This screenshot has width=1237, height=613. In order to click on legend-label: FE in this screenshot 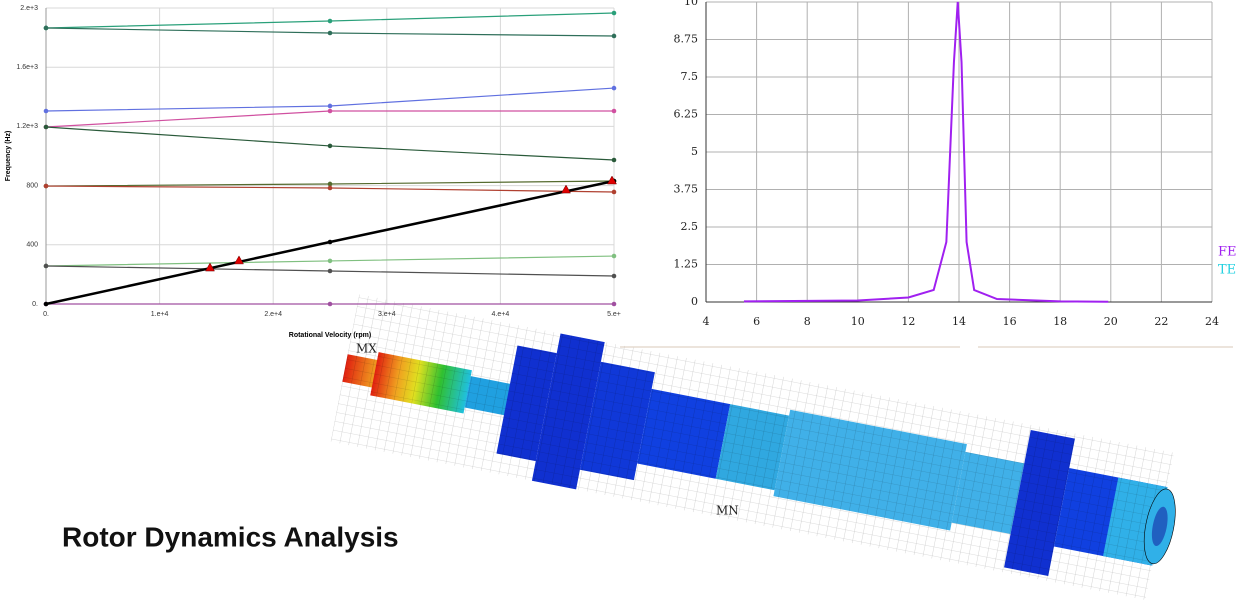, I will do `click(1227, 252)`.